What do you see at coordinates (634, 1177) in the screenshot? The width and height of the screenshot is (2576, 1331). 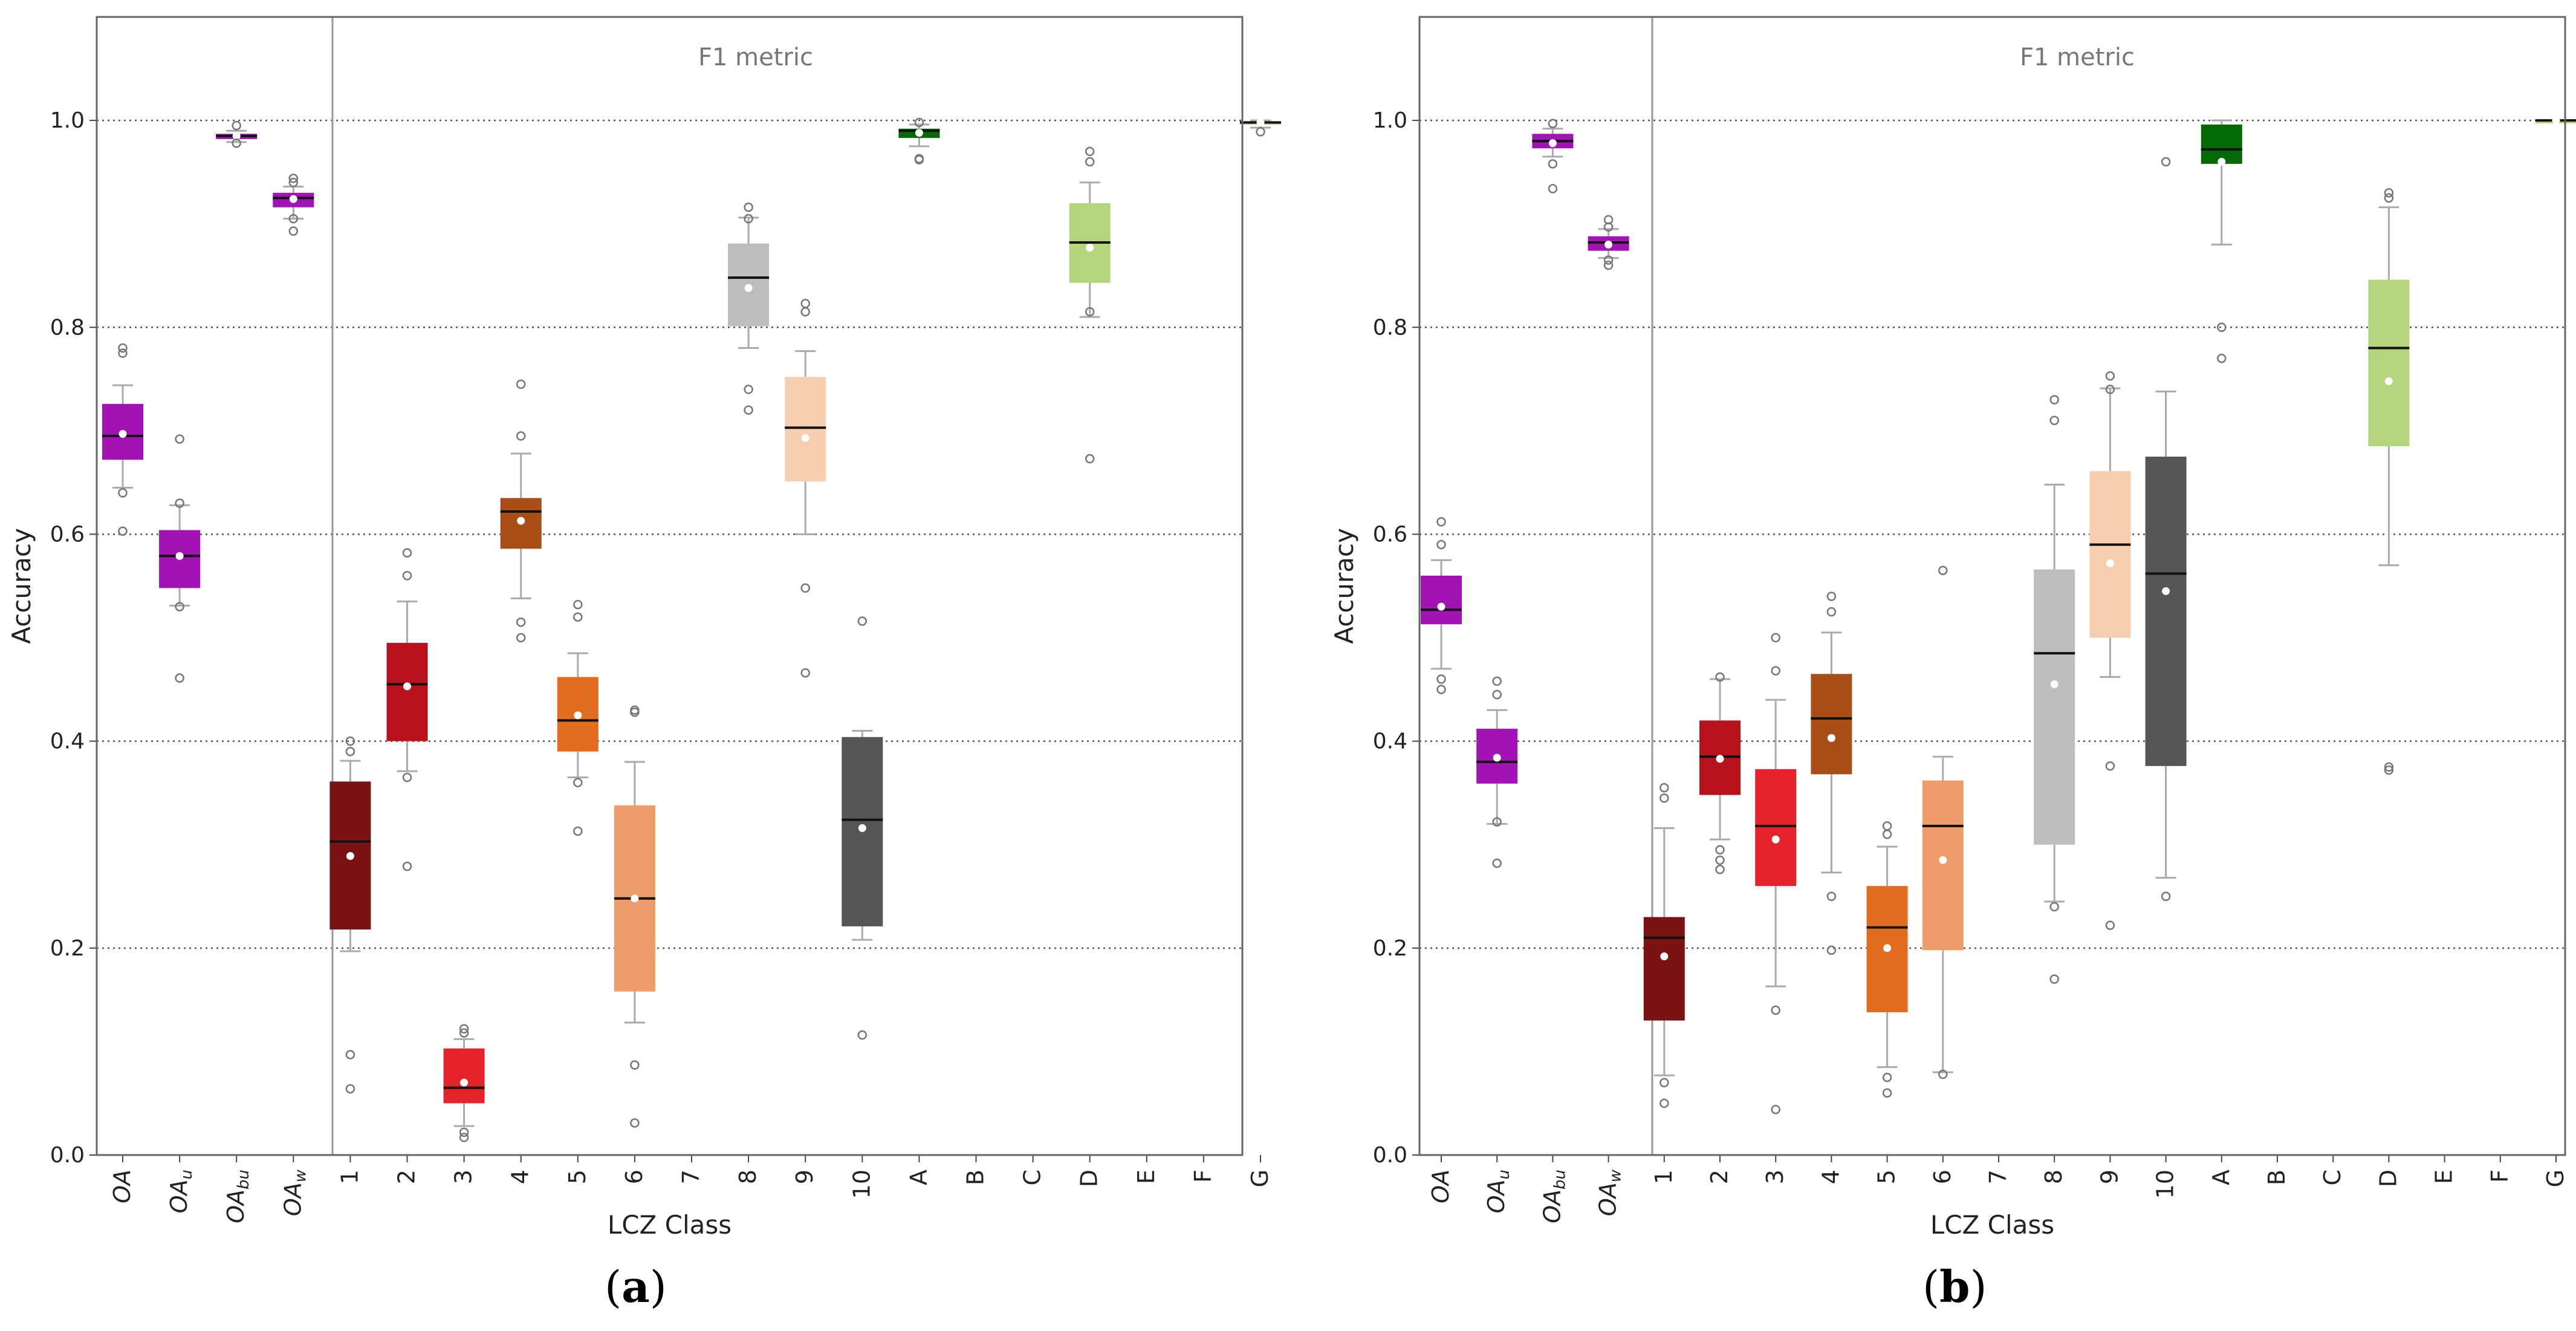 I see `x-tick-label-base: 6` at bounding box center [634, 1177].